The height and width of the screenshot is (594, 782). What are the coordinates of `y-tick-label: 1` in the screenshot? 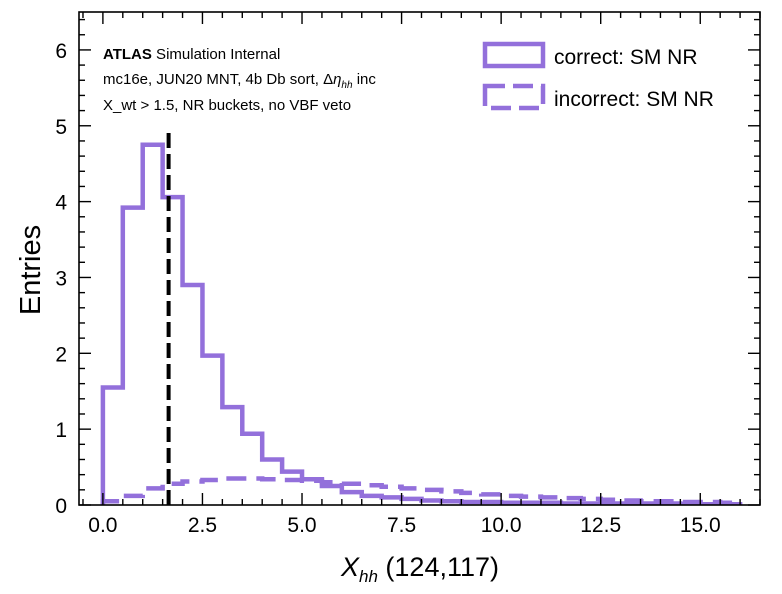 It's located at (61, 430).